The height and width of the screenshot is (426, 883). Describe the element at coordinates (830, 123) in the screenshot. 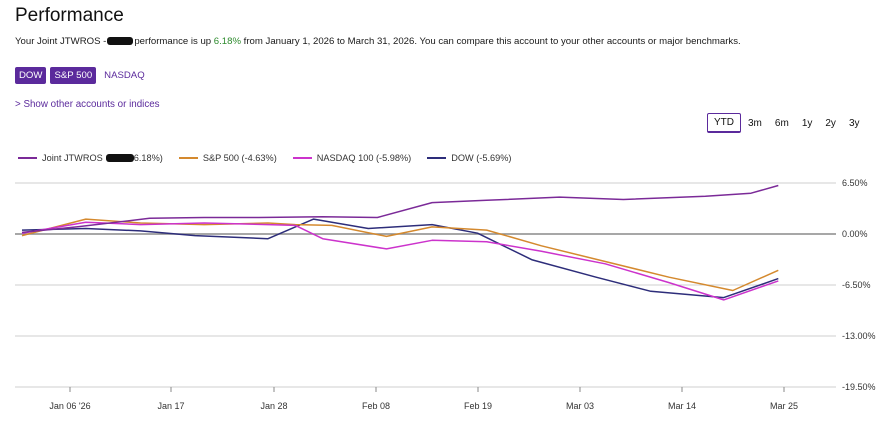

I see `range-2y: 2y` at that location.